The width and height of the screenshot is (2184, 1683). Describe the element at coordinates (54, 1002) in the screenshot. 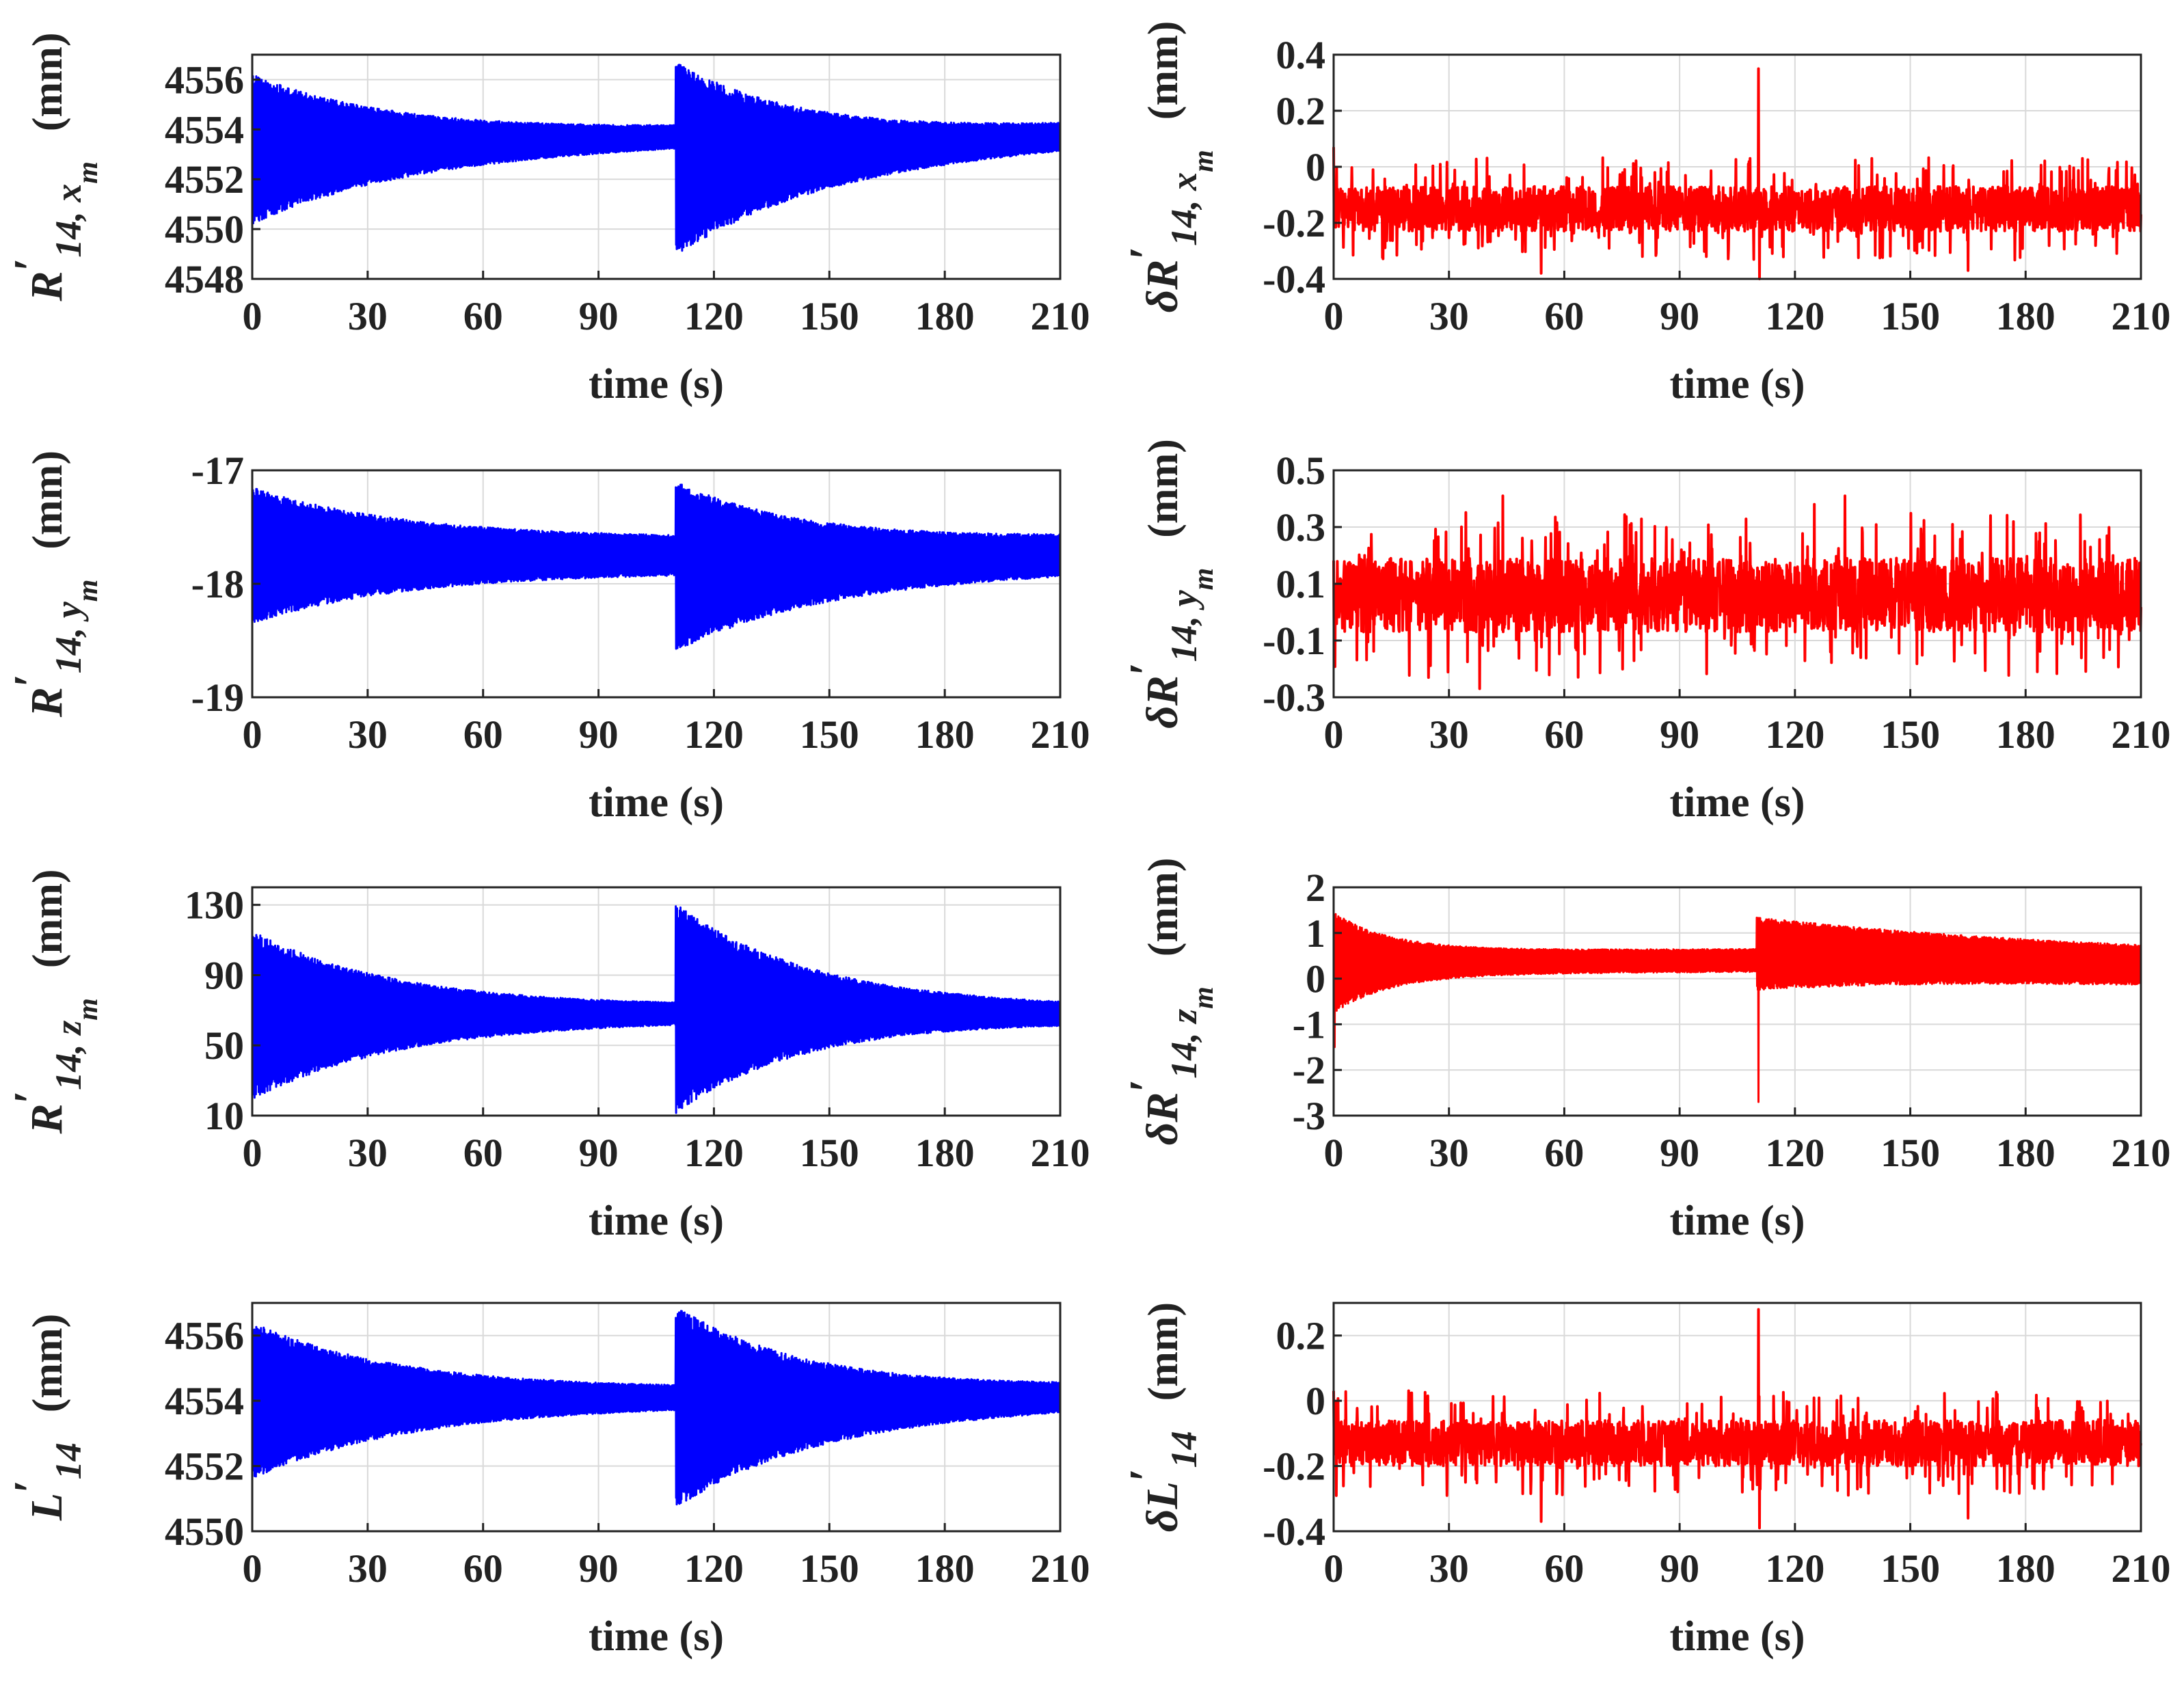

I see `y-axis-label: R′14, zm (mm)` at that location.